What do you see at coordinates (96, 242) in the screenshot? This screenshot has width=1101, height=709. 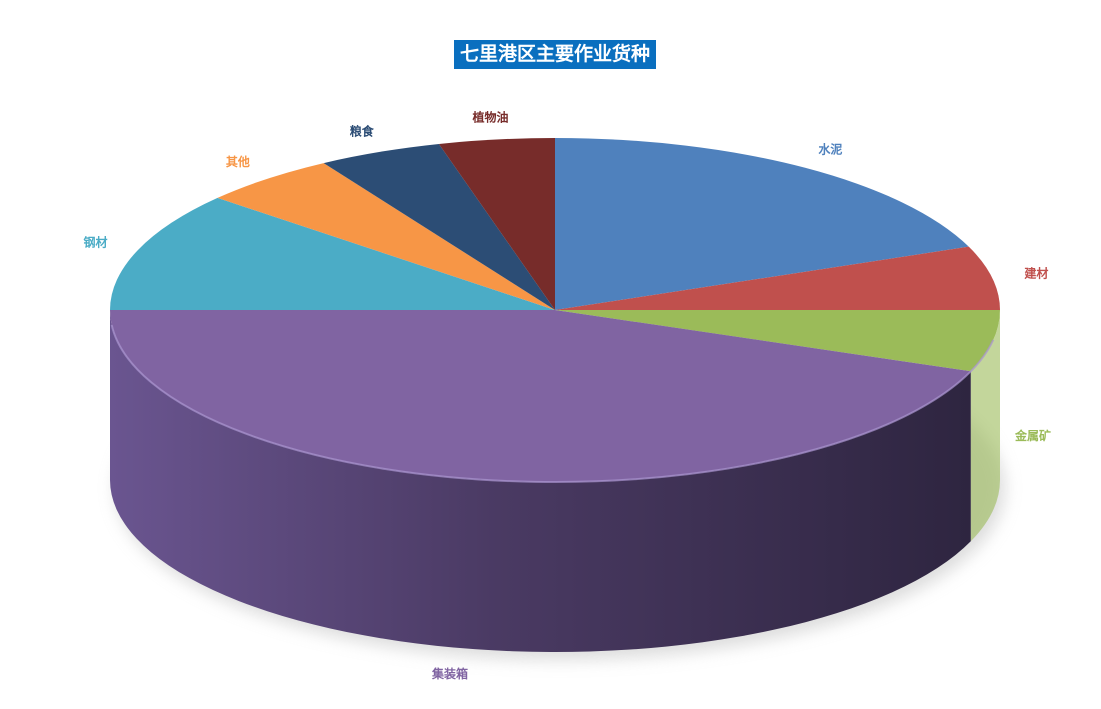 I see `data-label: 钢材` at bounding box center [96, 242].